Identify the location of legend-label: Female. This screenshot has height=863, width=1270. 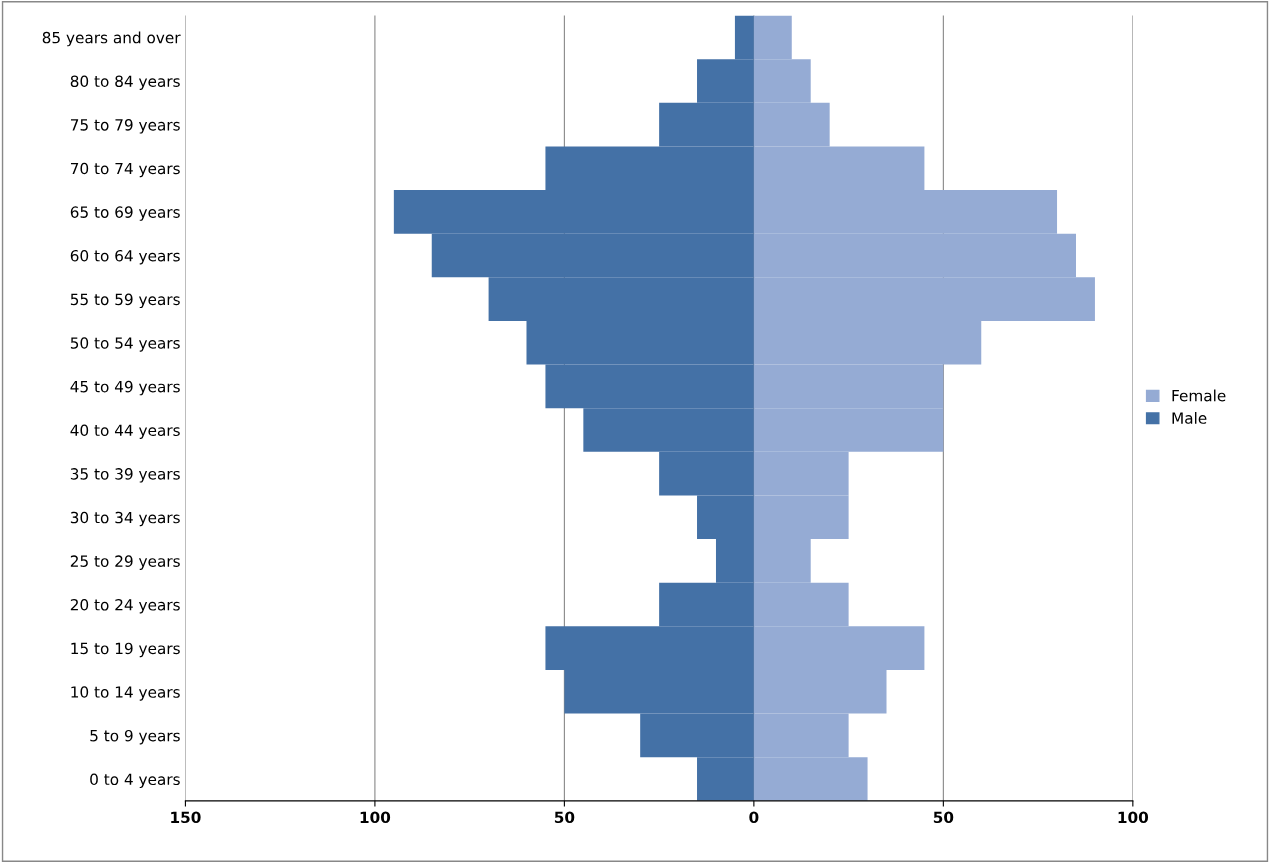
(1199, 395).